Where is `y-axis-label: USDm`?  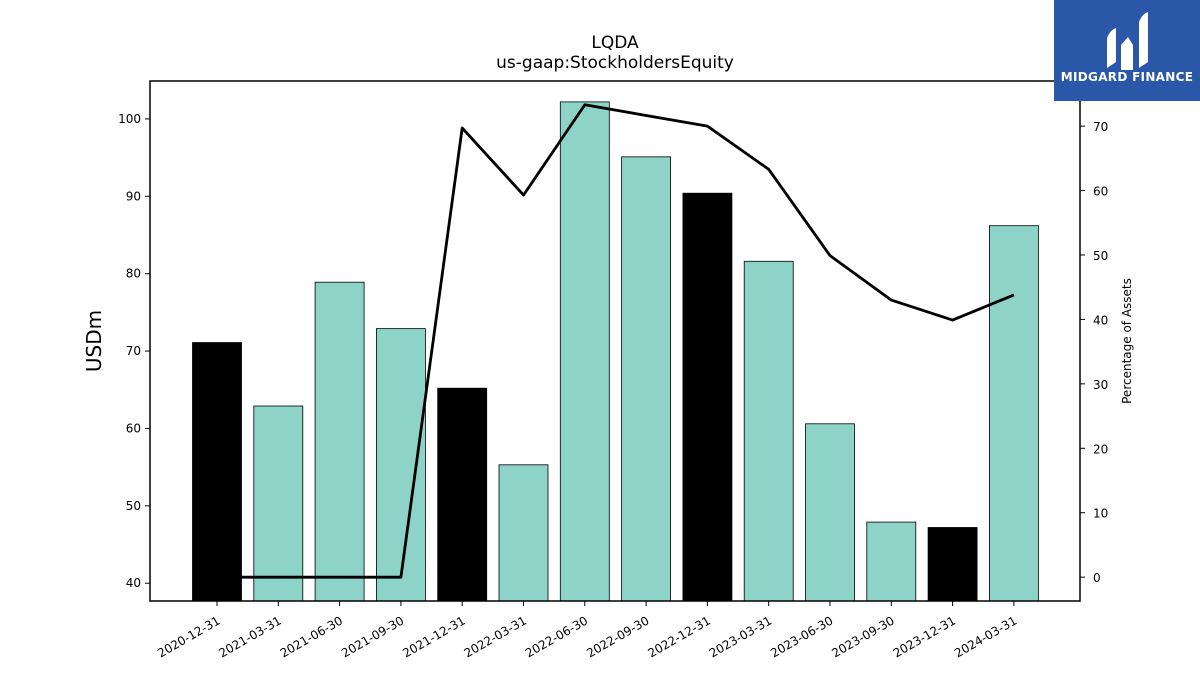 y-axis-label: USDm is located at coordinates (94, 341).